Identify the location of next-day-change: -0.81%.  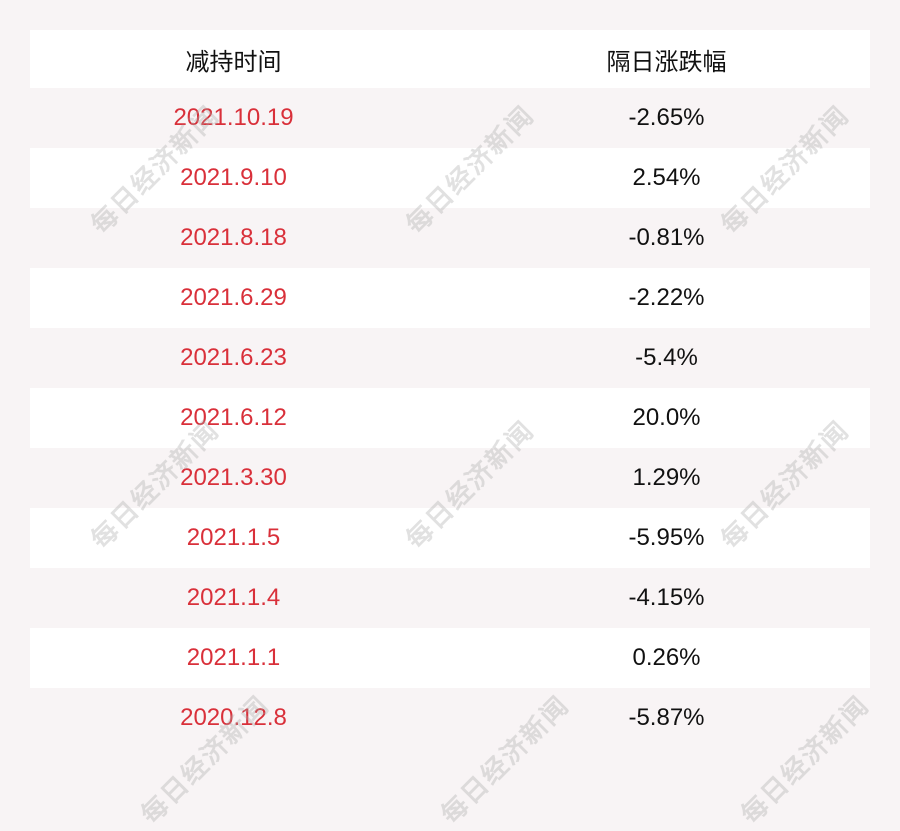
(666, 237).